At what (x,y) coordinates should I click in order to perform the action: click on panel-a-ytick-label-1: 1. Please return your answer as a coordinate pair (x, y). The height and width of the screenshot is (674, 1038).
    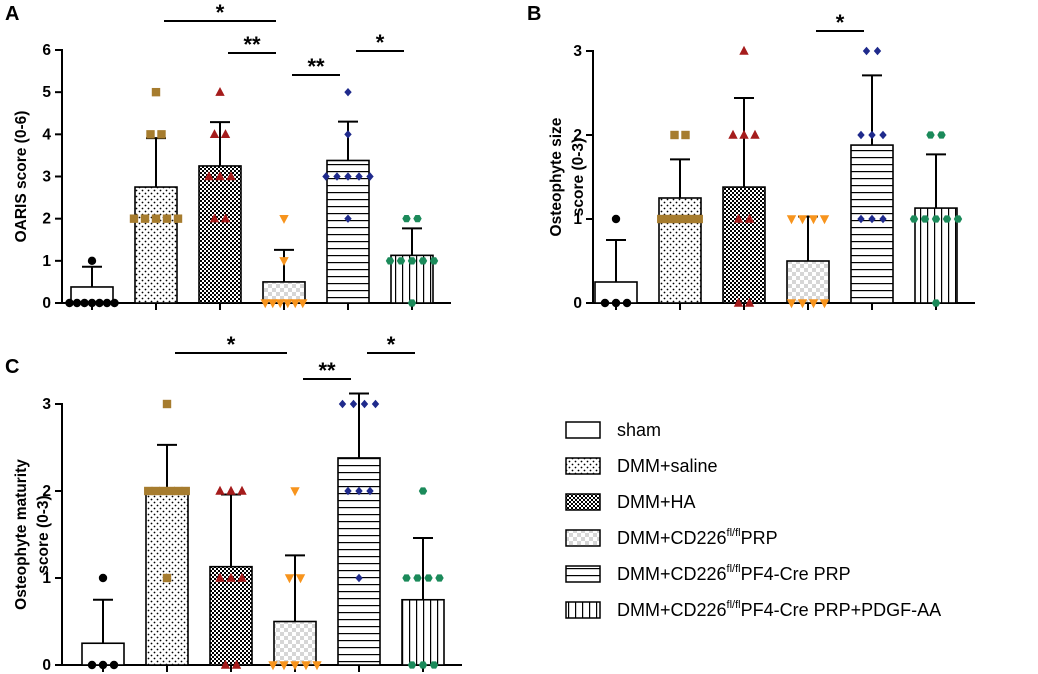
    Looking at the image, I should click on (46, 261).